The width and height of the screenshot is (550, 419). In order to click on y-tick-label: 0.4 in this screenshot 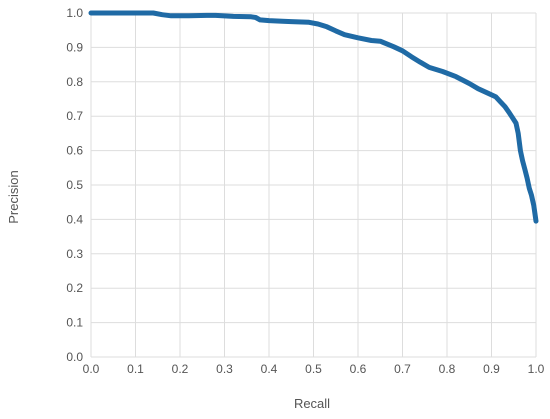, I will do `click(74, 219)`.